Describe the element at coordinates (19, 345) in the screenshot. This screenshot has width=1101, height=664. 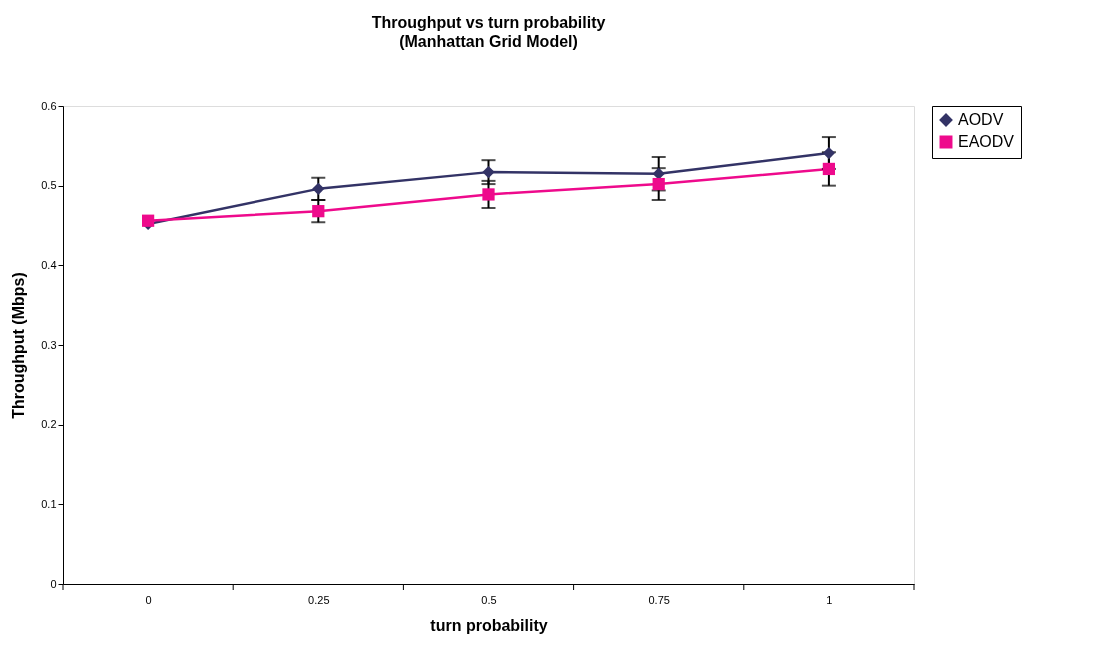
I see `y-axis-title: Throughput (Mbps)` at that location.